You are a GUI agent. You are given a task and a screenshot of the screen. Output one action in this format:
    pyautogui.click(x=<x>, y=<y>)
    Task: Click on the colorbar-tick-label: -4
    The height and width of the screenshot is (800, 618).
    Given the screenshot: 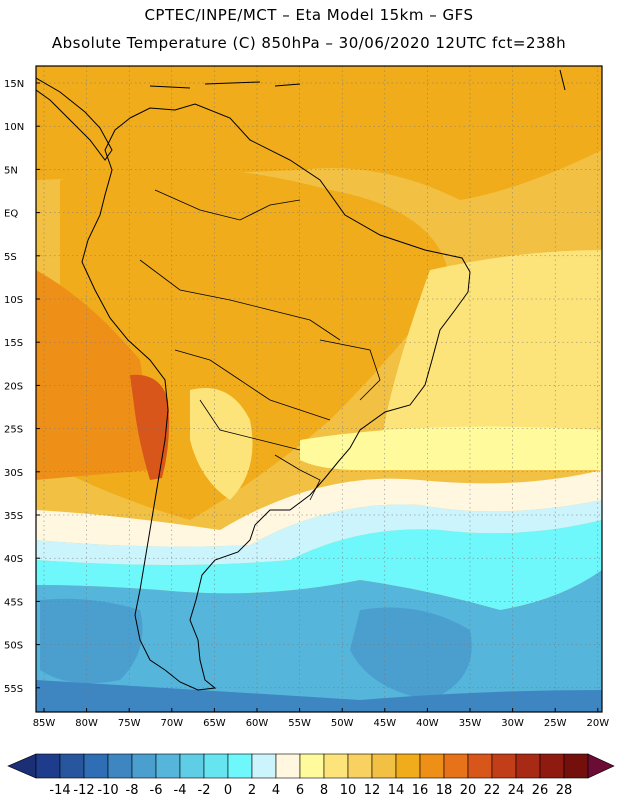 What is the action you would take?
    pyautogui.click(x=180, y=790)
    